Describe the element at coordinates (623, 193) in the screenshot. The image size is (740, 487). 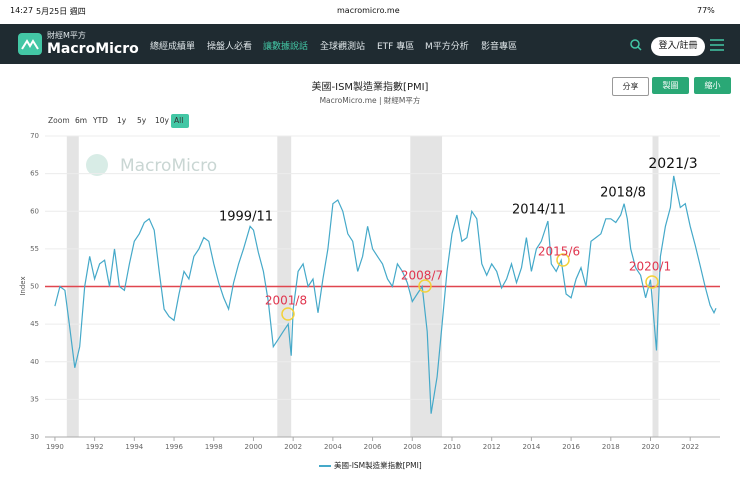
I see `annotation: 2018/8` at that location.